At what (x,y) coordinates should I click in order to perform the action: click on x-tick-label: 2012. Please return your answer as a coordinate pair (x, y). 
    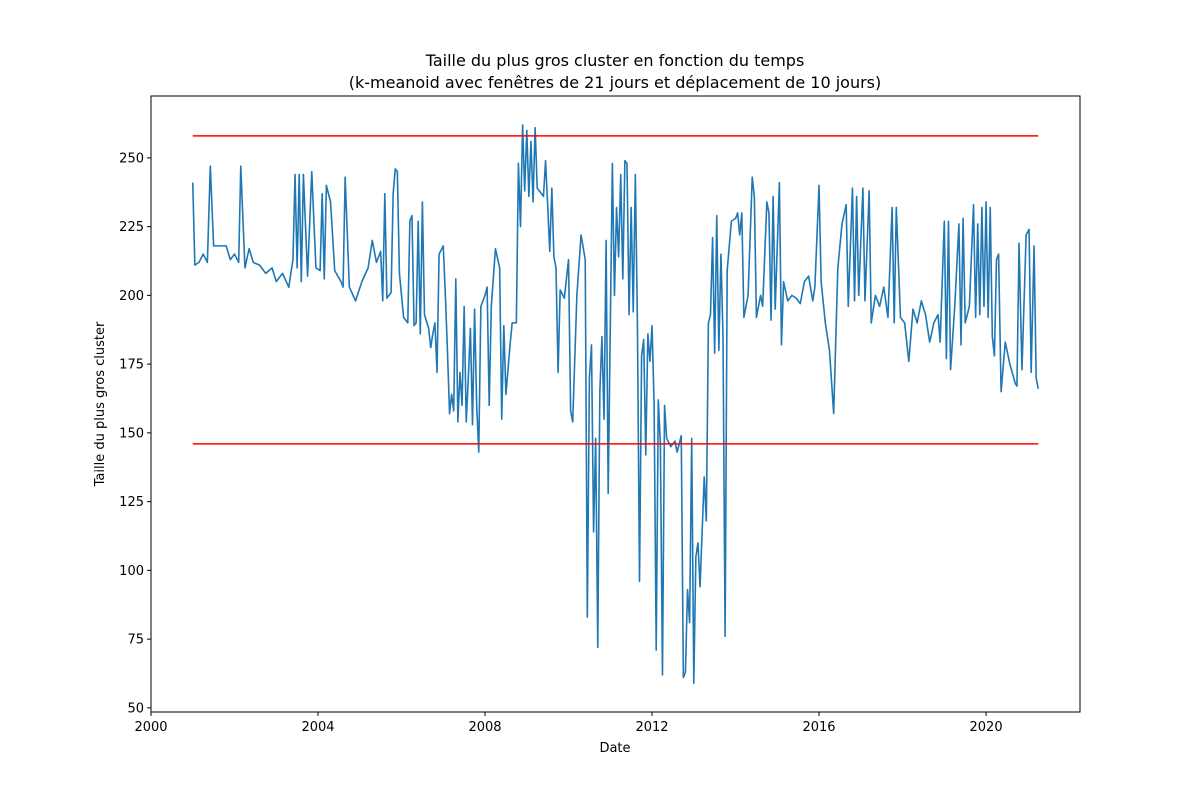
    Looking at the image, I should click on (651, 727).